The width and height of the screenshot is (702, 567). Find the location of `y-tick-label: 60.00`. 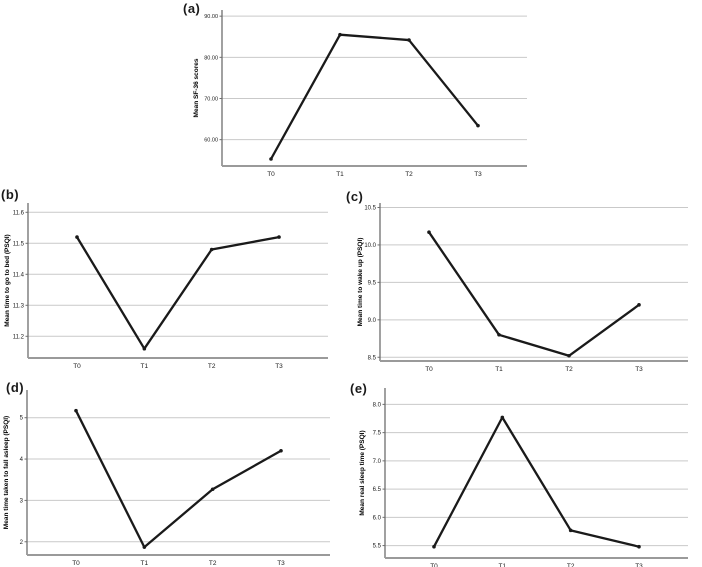

y-tick-label: 60.00 is located at coordinates (211, 141).